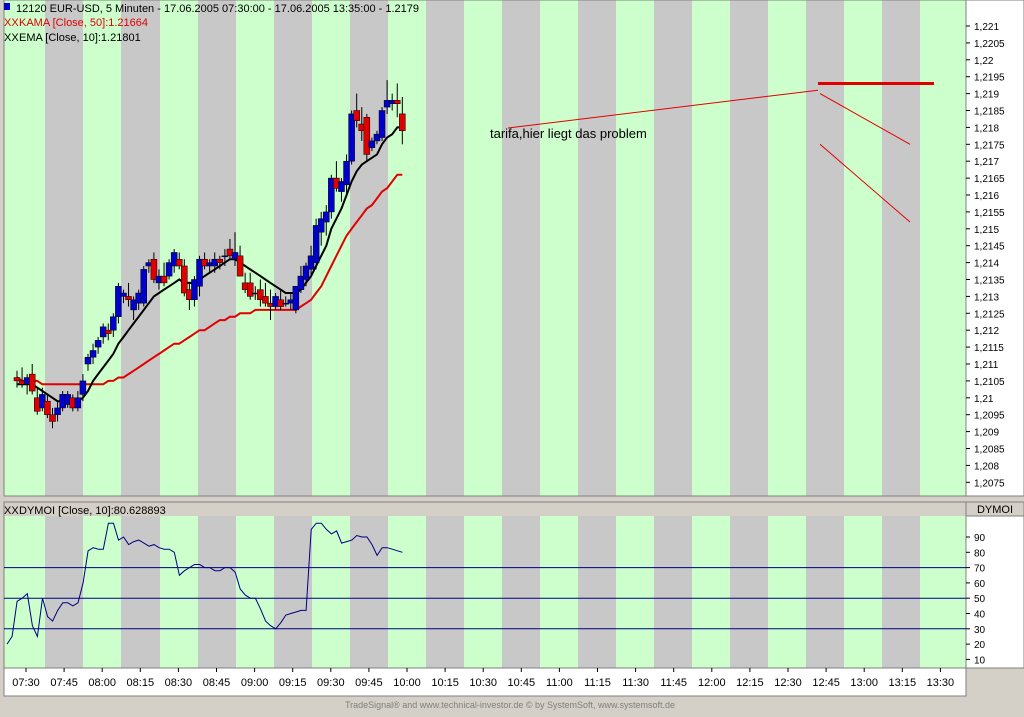  What do you see at coordinates (980, 599) in the screenshot?
I see `oscillator-tick-label: 50` at bounding box center [980, 599].